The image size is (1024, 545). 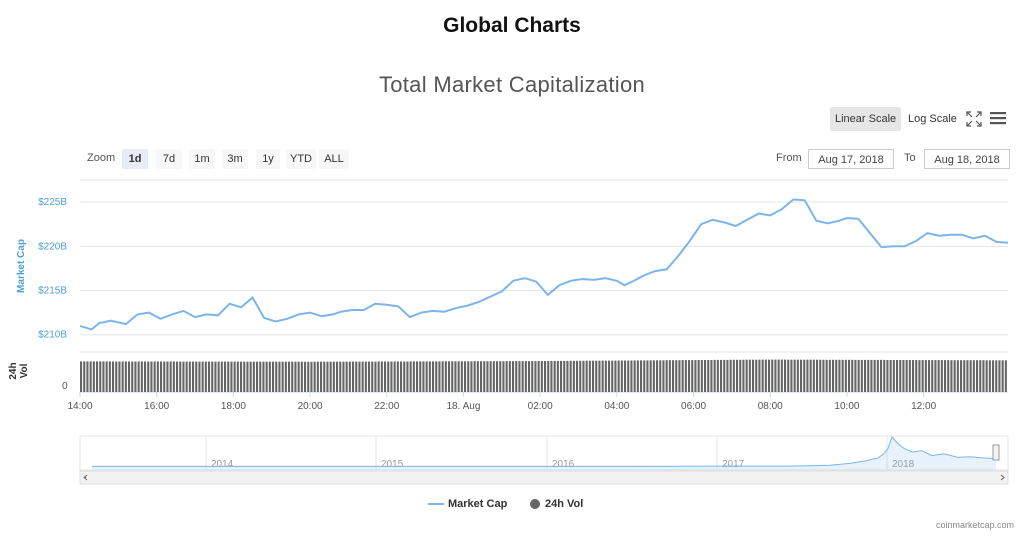 I want to click on fullscreen-icon, so click(x=974, y=119).